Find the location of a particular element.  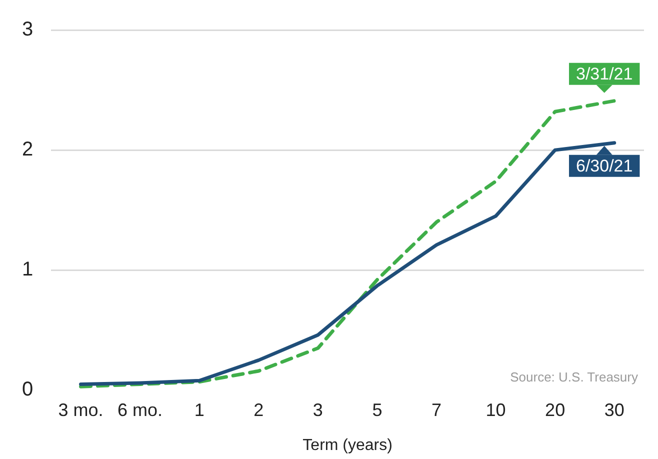

y-tick-label: 0 is located at coordinates (28, 389).